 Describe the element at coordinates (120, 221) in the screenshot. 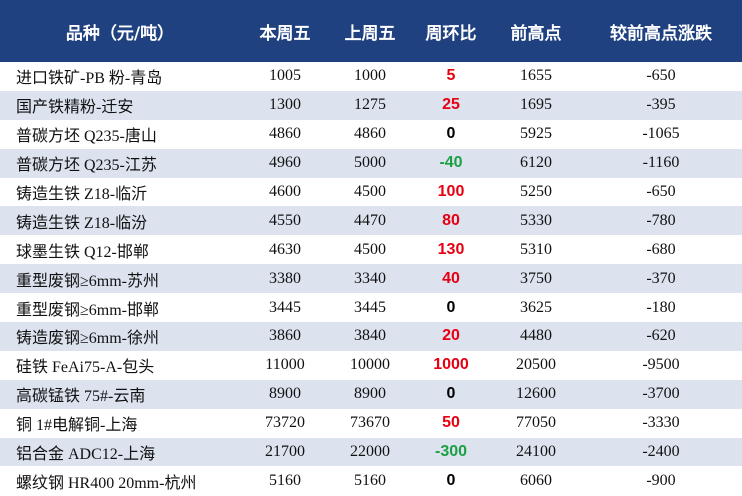

I see `product-name: 铸造生铁 Z18-临汾` at that location.